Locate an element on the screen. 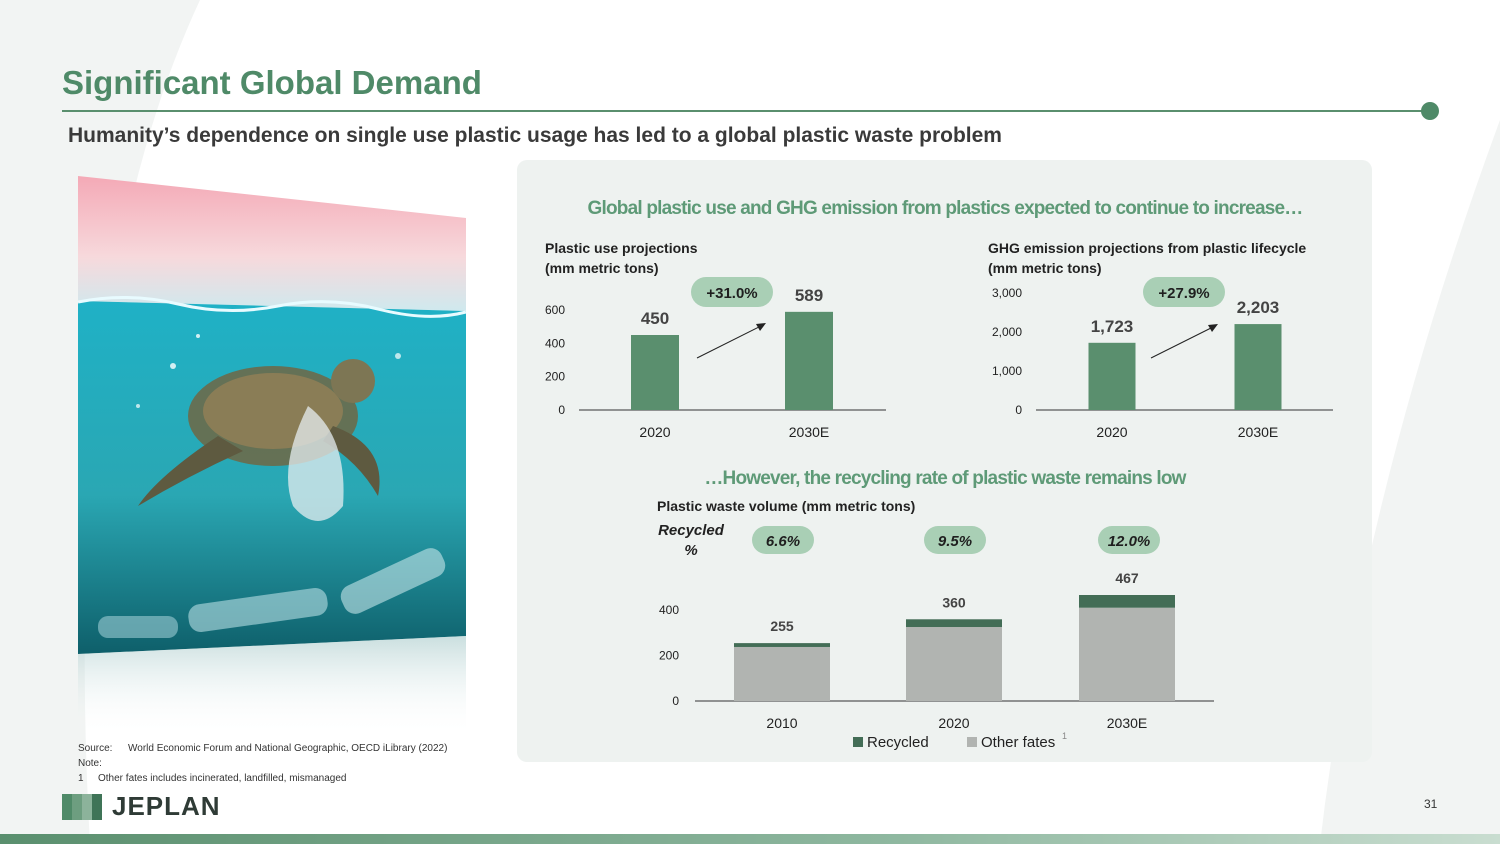 The width and height of the screenshot is (1500, 844). chart3-ytick-label: 400 is located at coordinates (669, 610).